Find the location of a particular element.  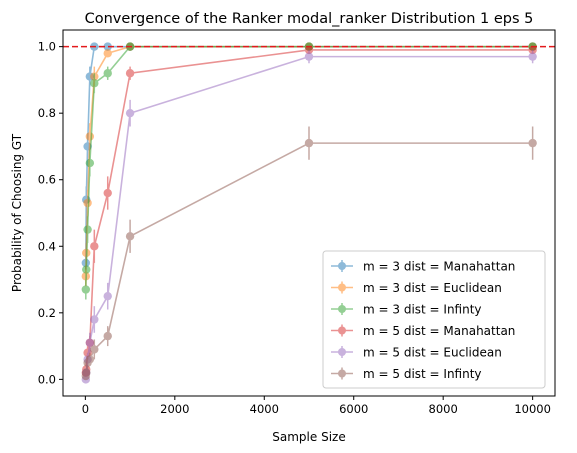

y-axis: 0.0 0.2 0.4 0.6 0.8 1.0 is located at coordinates (50, 213).